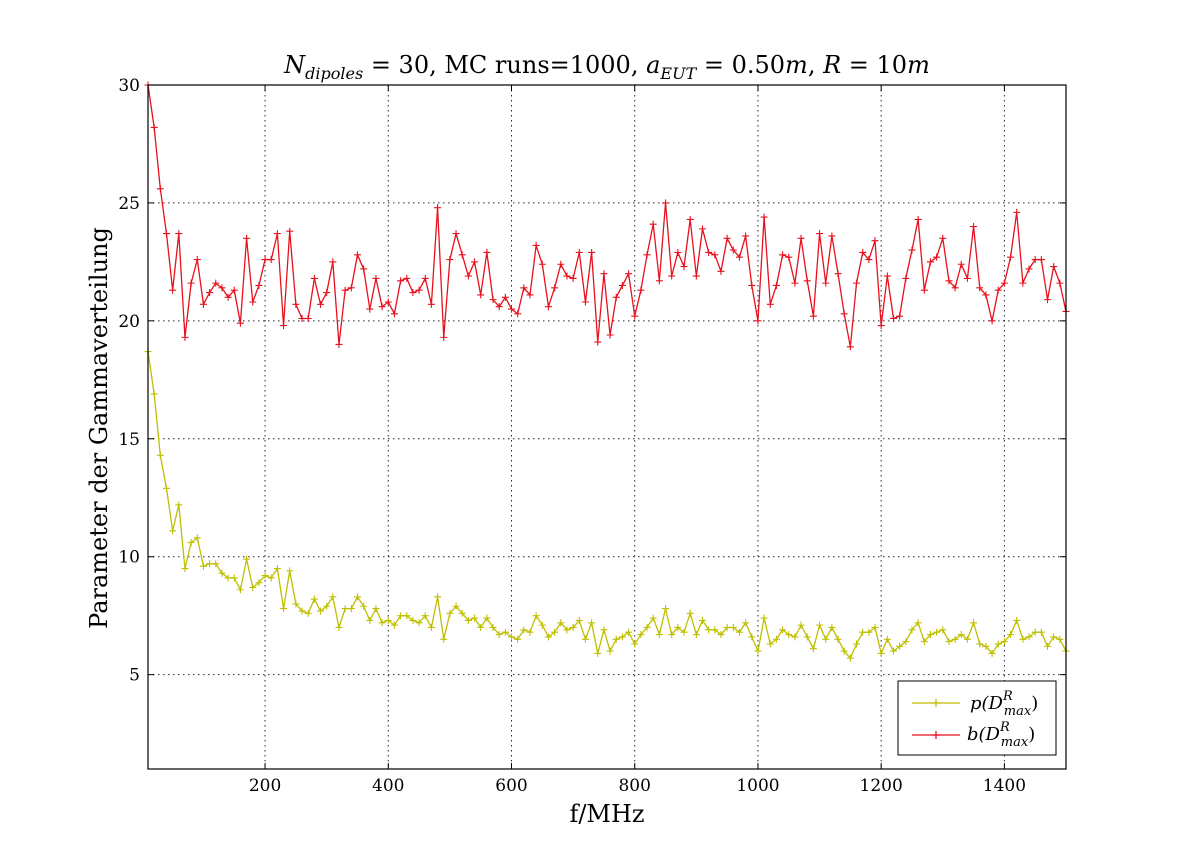 This screenshot has height=860, width=1185. I want to click on x-tick-label: 600, so click(511, 786).